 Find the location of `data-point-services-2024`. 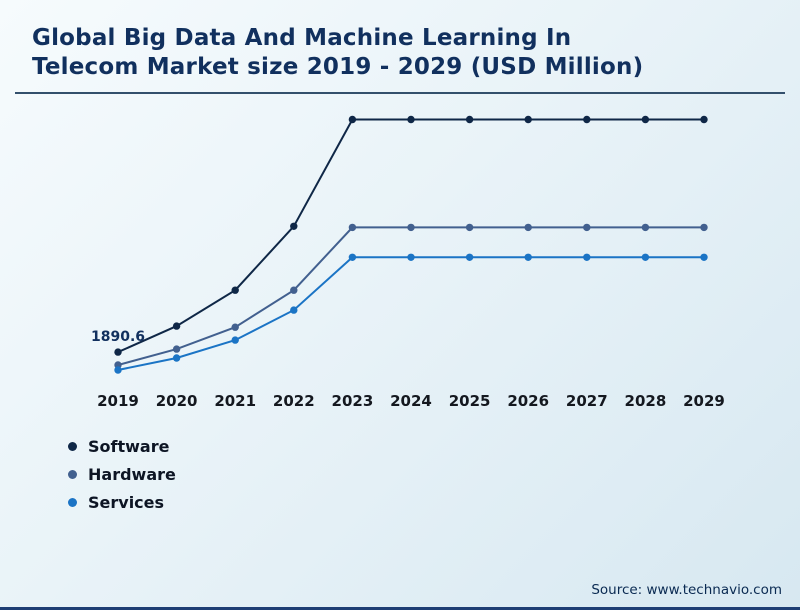

data-point-services-2024 is located at coordinates (411, 257).